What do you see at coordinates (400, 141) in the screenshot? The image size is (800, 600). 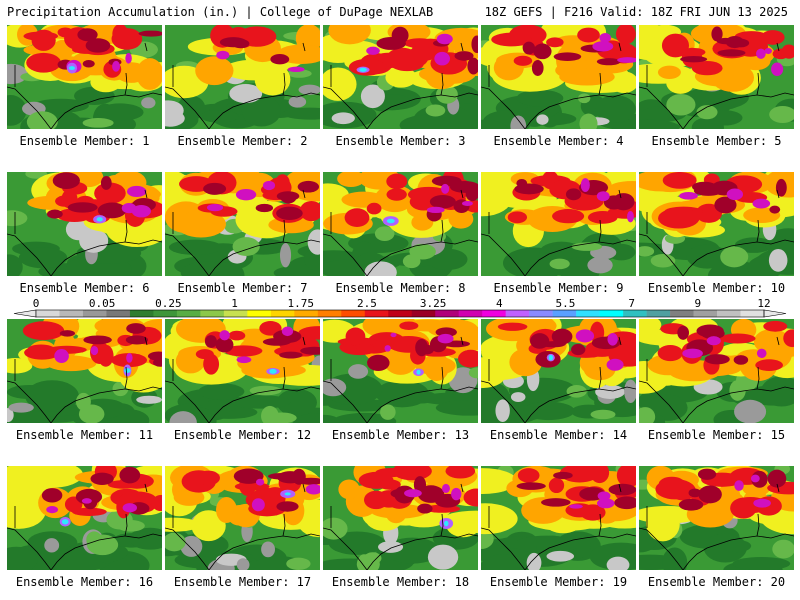 I see `ensemble-member-label: Ensemble Member: 3` at bounding box center [400, 141].